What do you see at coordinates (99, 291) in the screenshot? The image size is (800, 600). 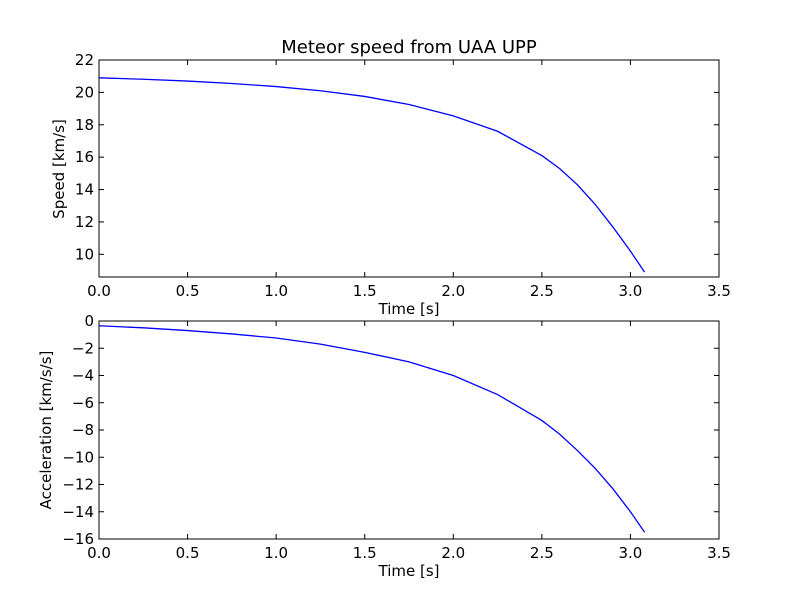 I see `speed-x-tick-label: 0.0` at bounding box center [99, 291].